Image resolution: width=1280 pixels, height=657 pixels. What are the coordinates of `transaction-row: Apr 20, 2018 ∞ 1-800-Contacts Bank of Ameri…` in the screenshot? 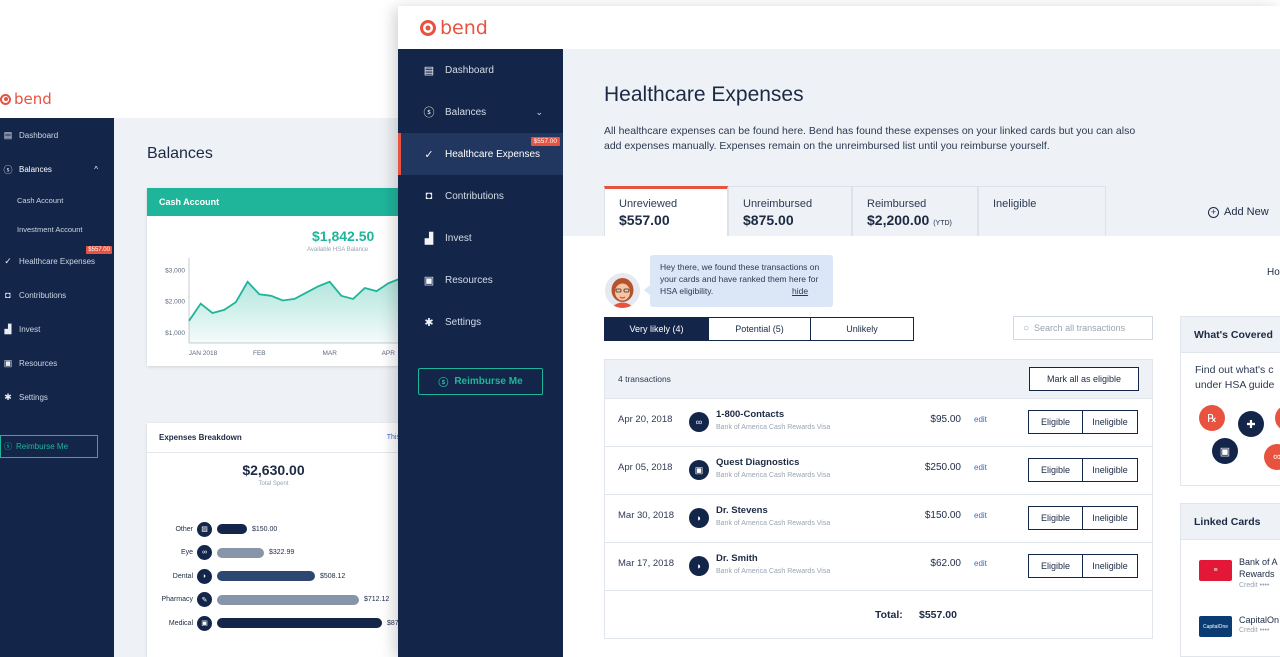 It's located at (878, 423).